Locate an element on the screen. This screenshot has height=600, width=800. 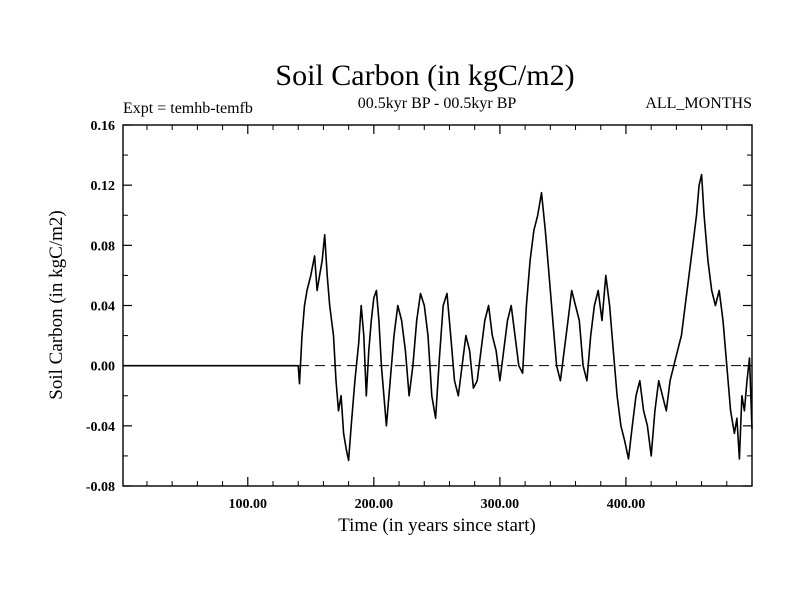
y-tick-label: -0.04 is located at coordinates (100, 427).